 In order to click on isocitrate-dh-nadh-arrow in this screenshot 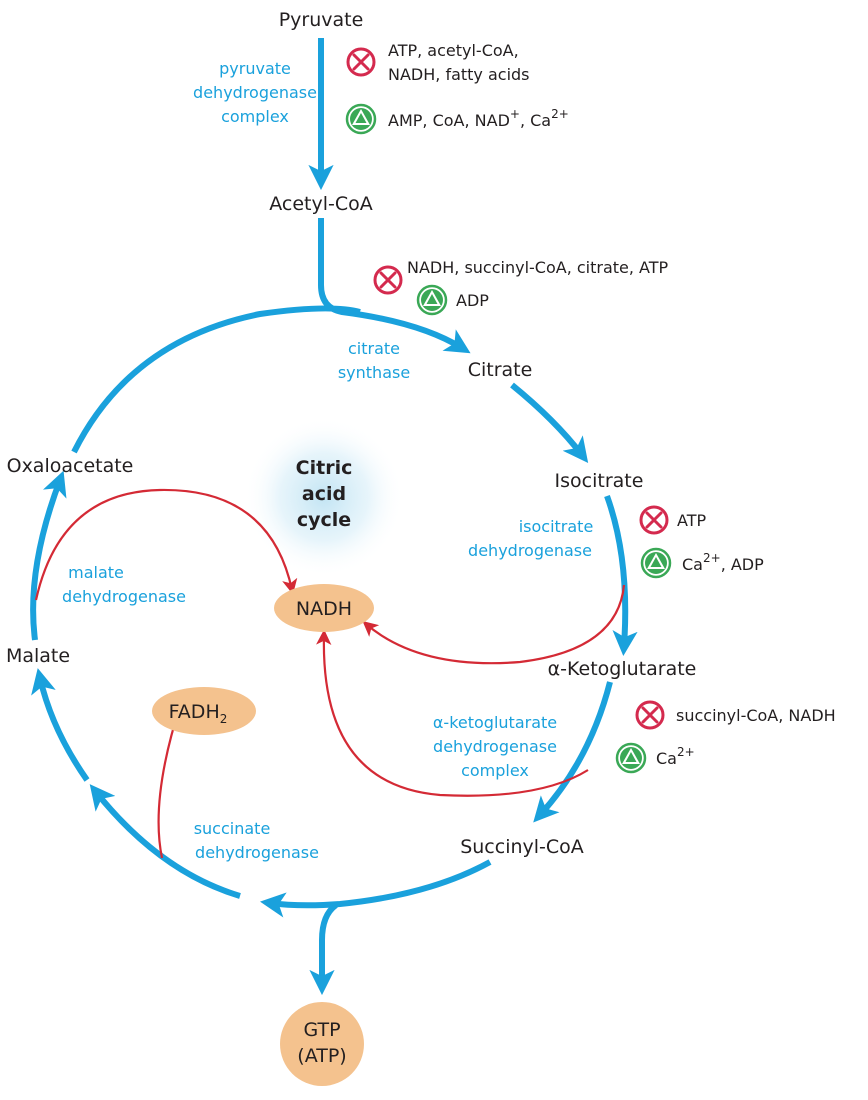, I will do `click(494, 624)`.